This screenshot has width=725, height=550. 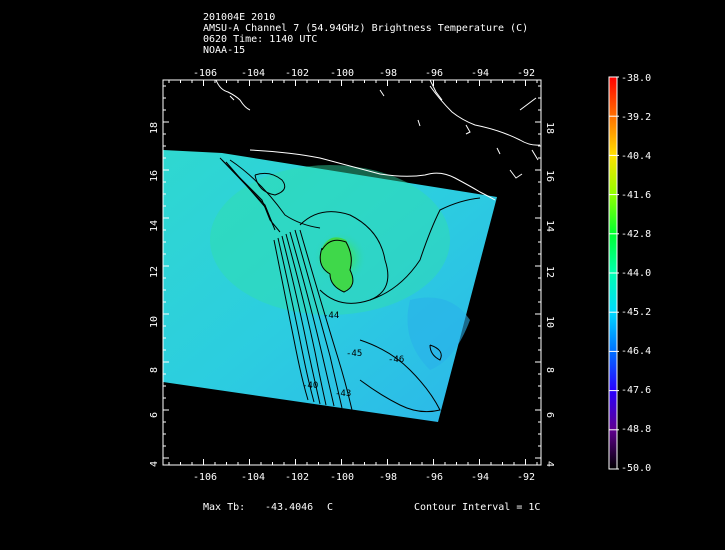 What do you see at coordinates (636, 390) in the screenshot?
I see `colorbar-label: -47.6` at bounding box center [636, 390].